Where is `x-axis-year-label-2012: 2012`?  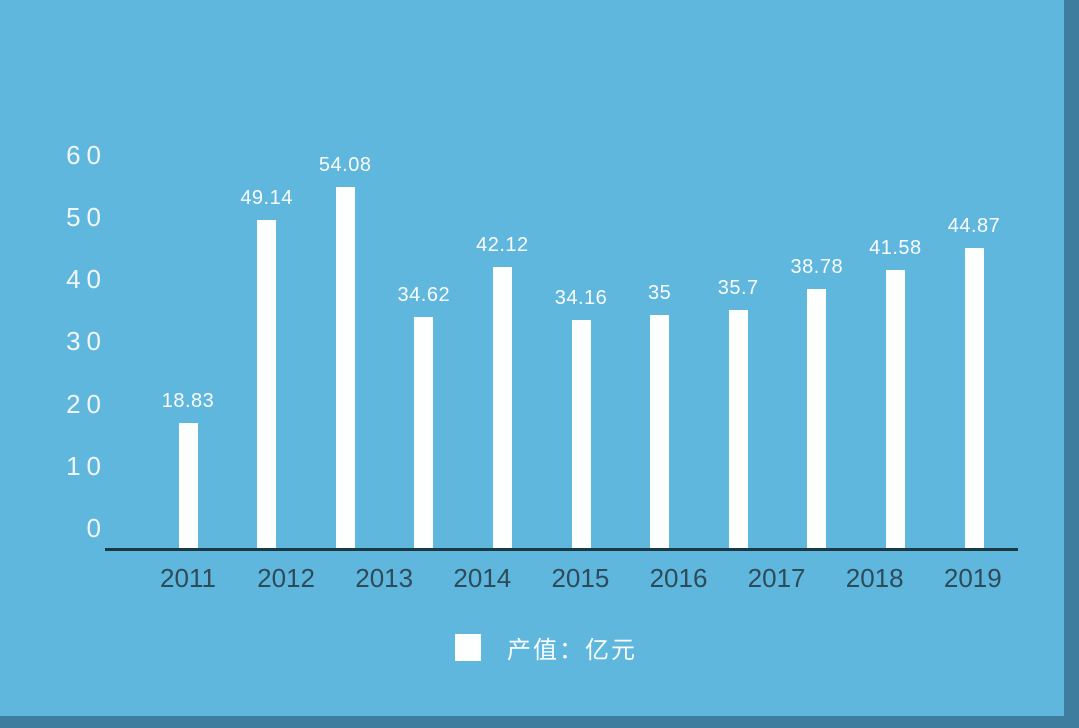
x-axis-year-label-2012: 2012 is located at coordinates (286, 578).